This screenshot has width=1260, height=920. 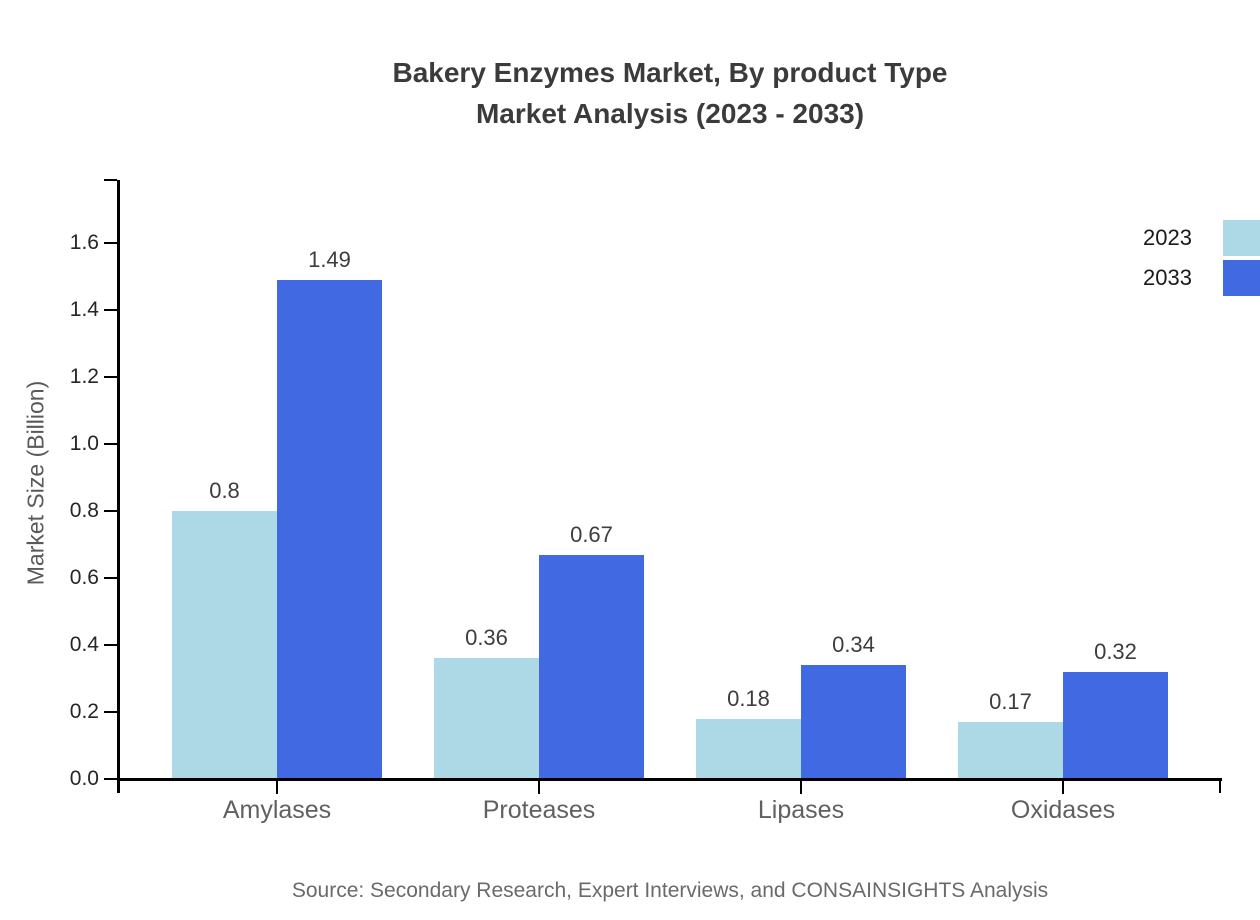 I want to click on y-tick-label: 1.0, so click(x=84, y=443).